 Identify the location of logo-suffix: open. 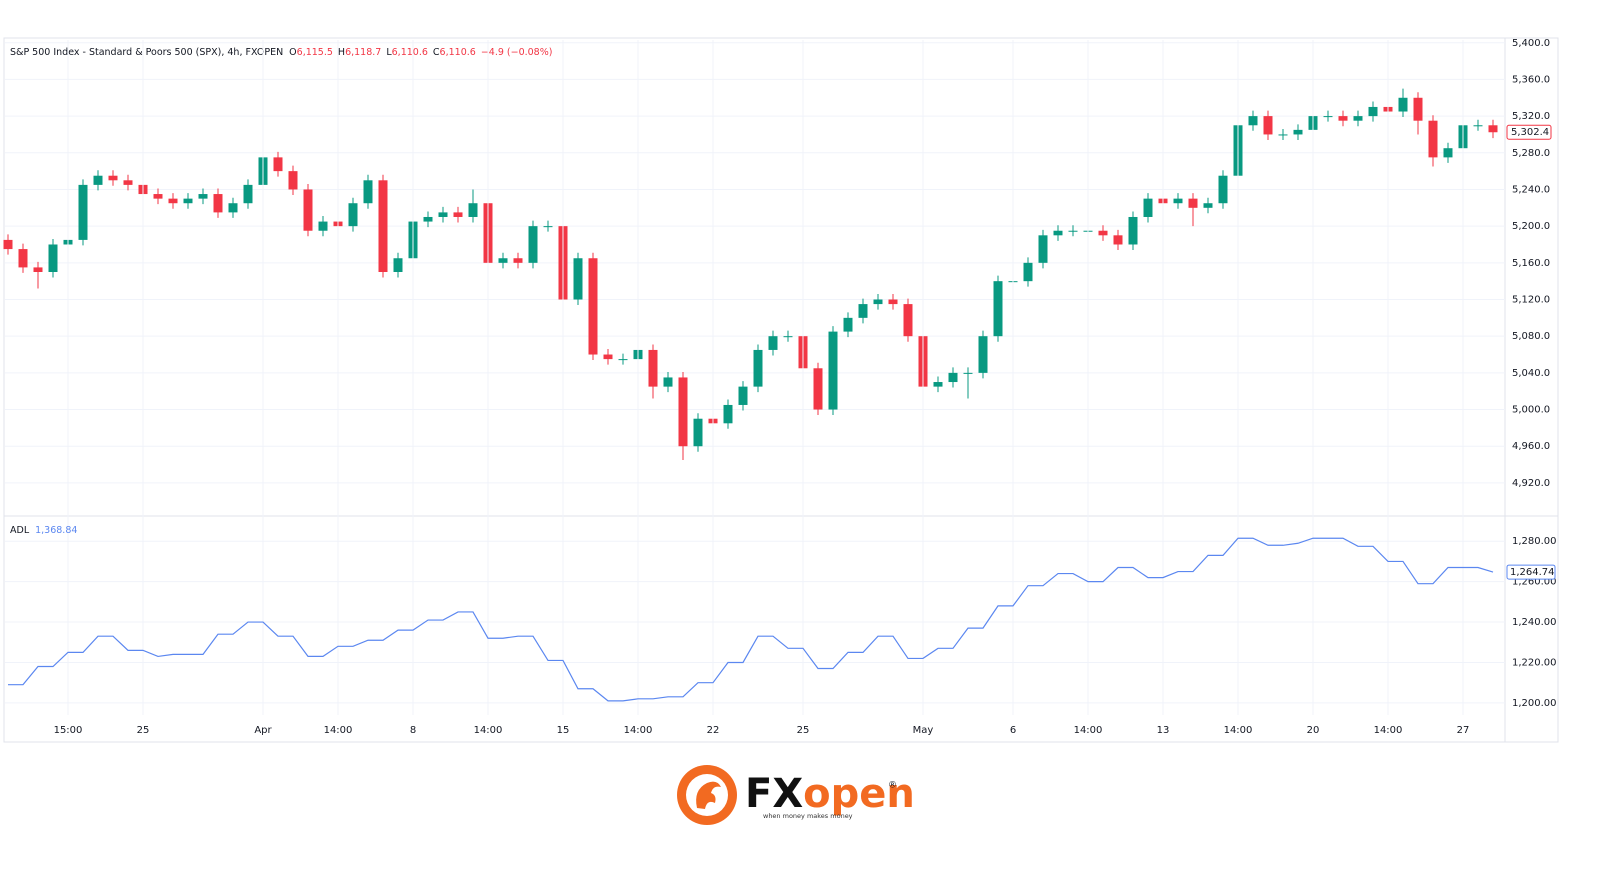
(859, 794).